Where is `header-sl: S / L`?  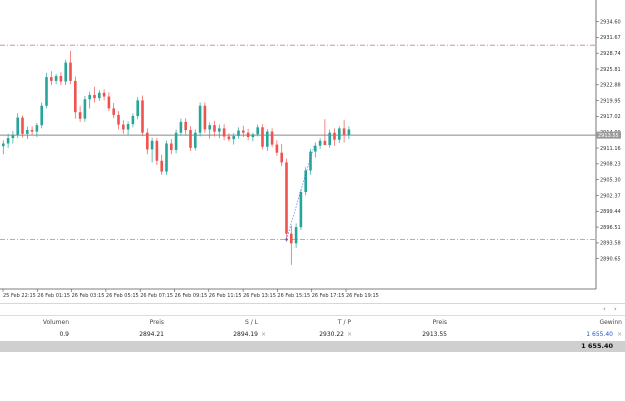
header-sl: S / L is located at coordinates (251, 322).